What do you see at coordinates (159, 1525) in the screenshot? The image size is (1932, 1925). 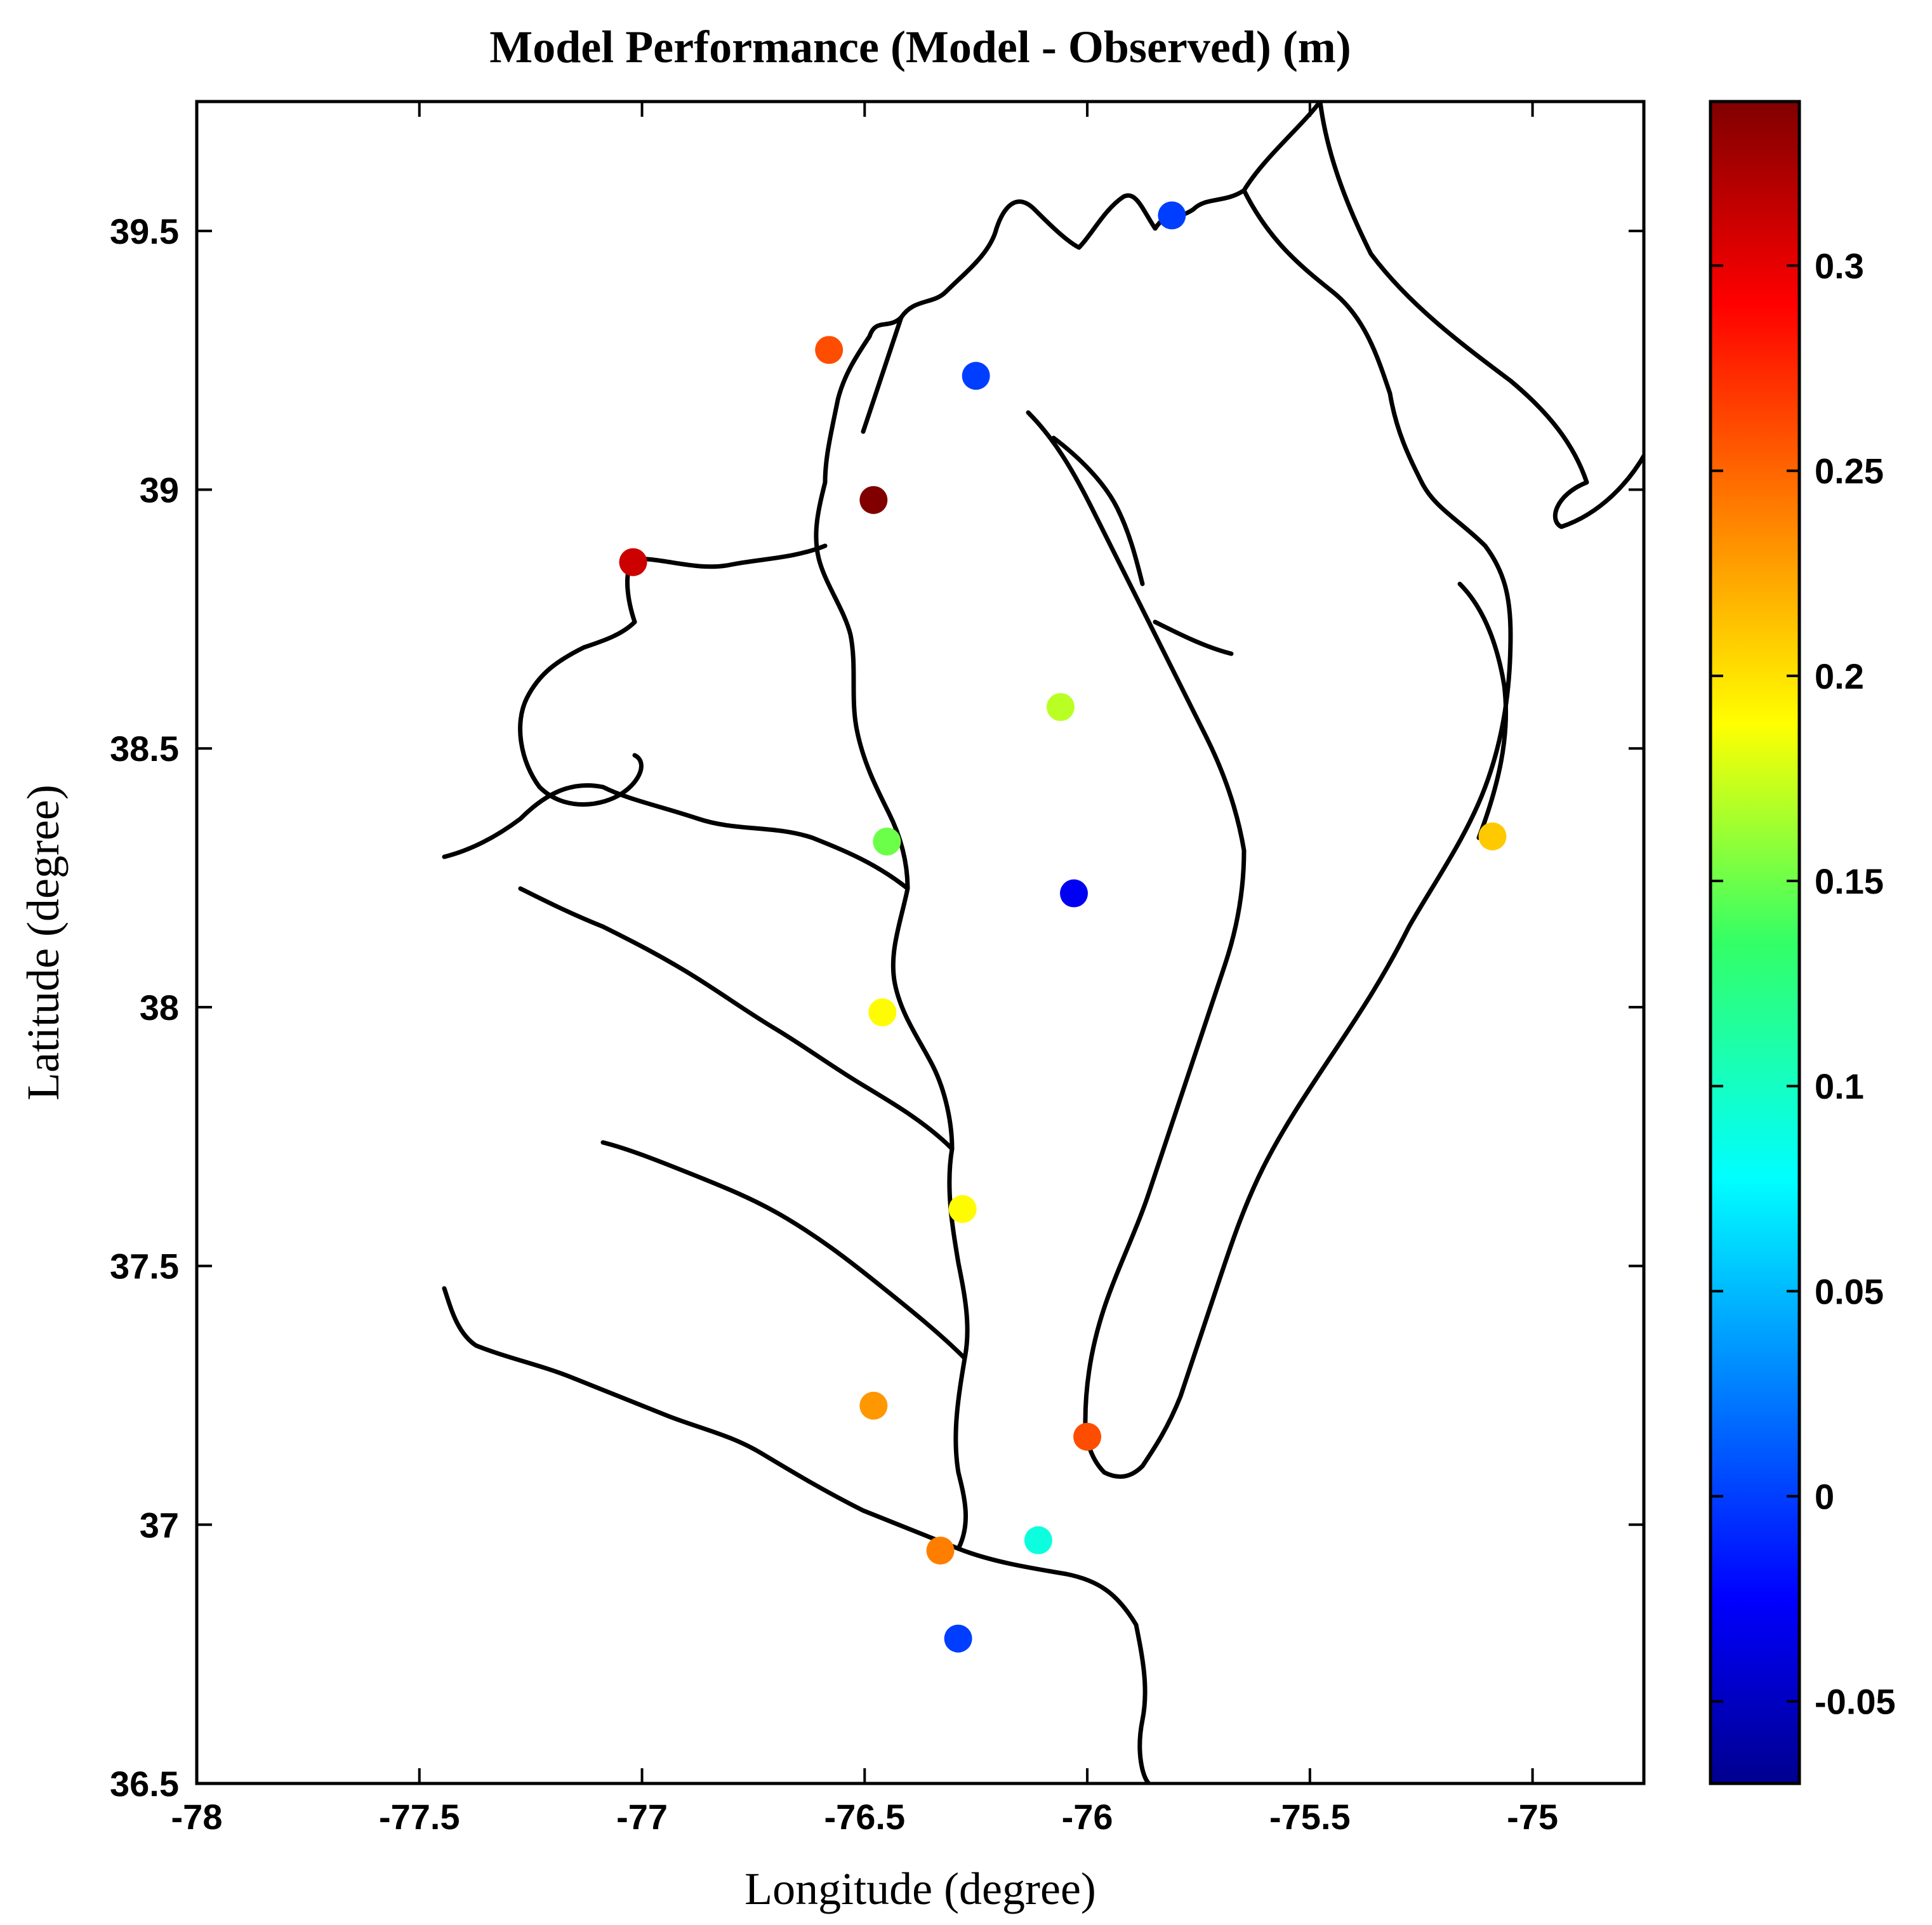 I see `y-tick-label: 37` at bounding box center [159, 1525].